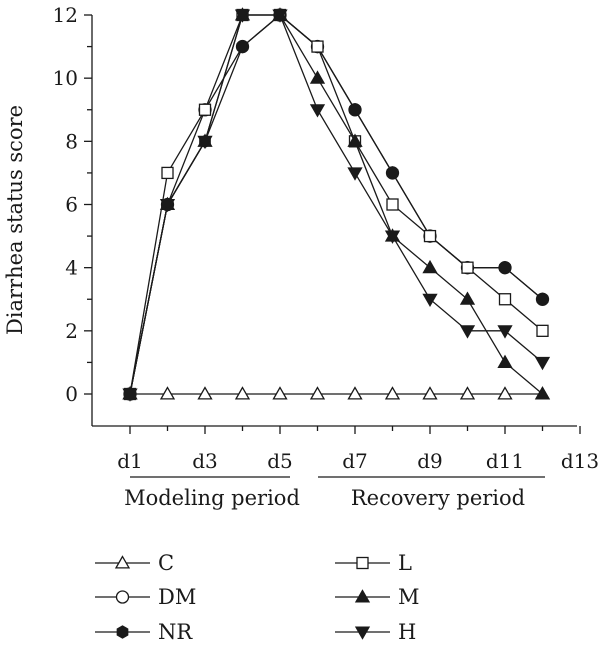 This screenshot has height=656, width=600. I want to click on legend-item-nr: NR, so click(144, 632).